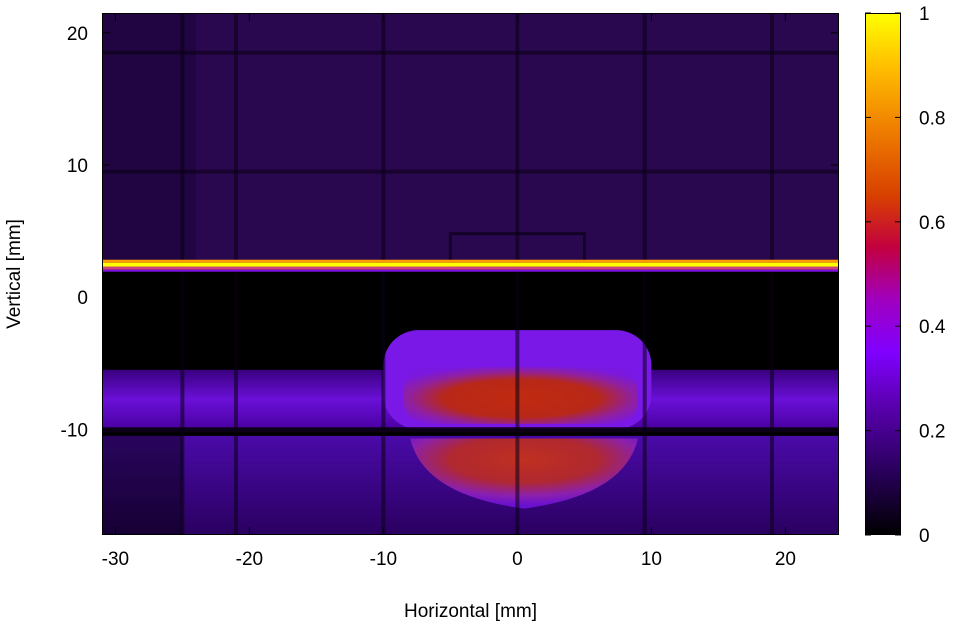 The height and width of the screenshot is (625, 953). Describe the element at coordinates (470, 611) in the screenshot. I see `x-axis-label: Horizontal [mm]` at that location.